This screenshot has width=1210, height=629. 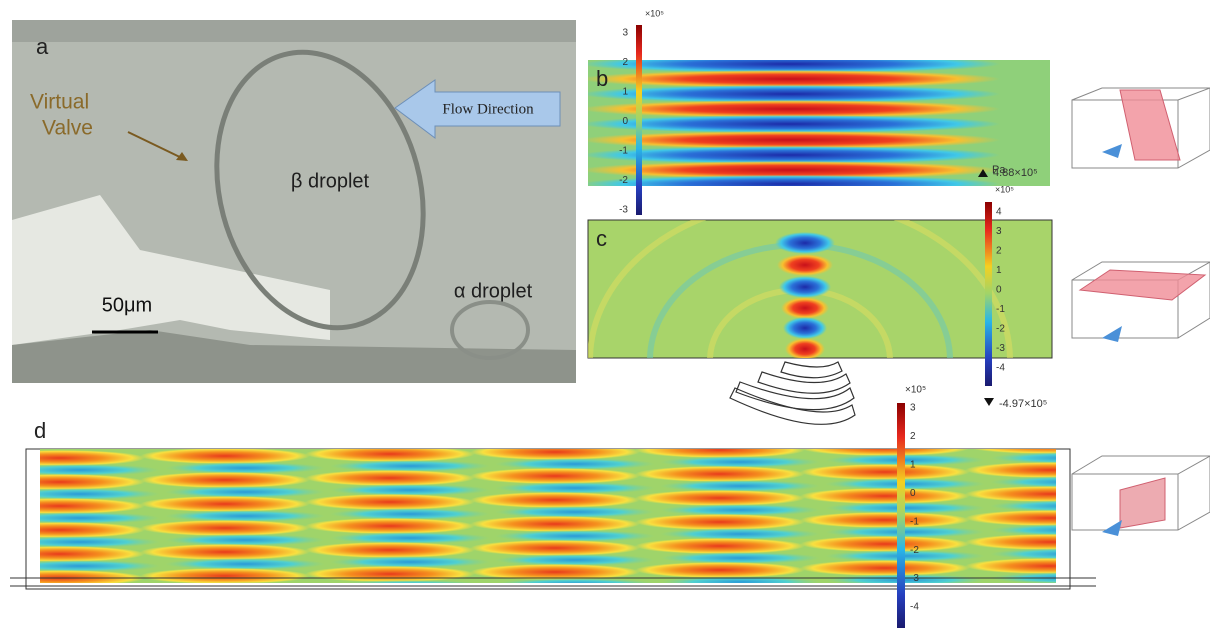 I want to click on flow-arrow, so click(x=477, y=109).